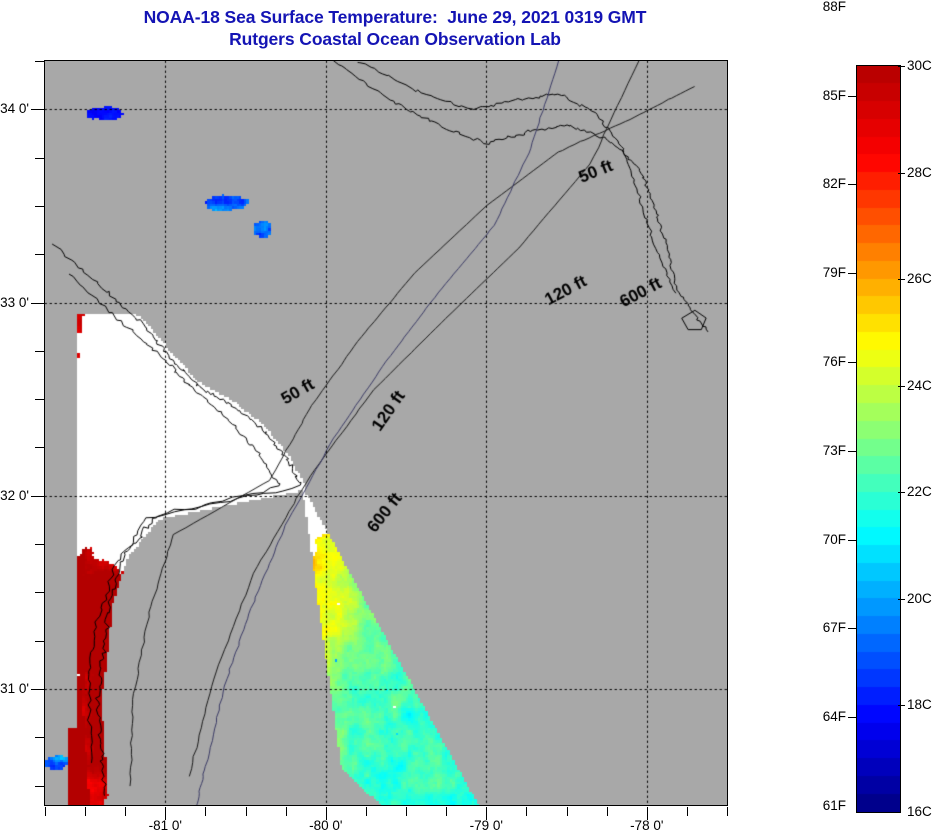  I want to click on colorbar-fahrenheit-label-0: 88F, so click(834, 7).